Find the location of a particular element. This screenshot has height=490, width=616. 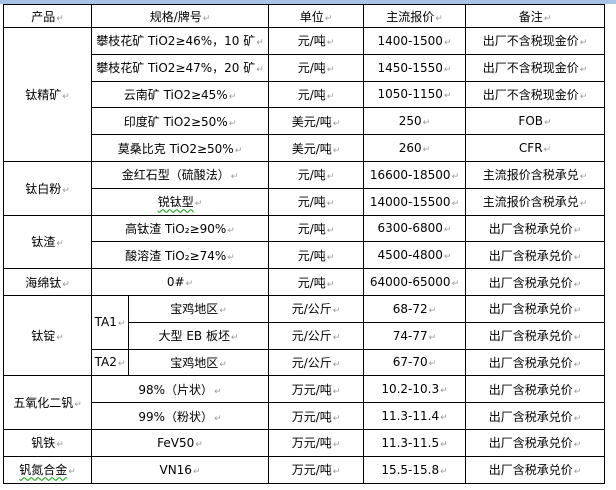

price-cell: 260 is located at coordinates (414, 148).